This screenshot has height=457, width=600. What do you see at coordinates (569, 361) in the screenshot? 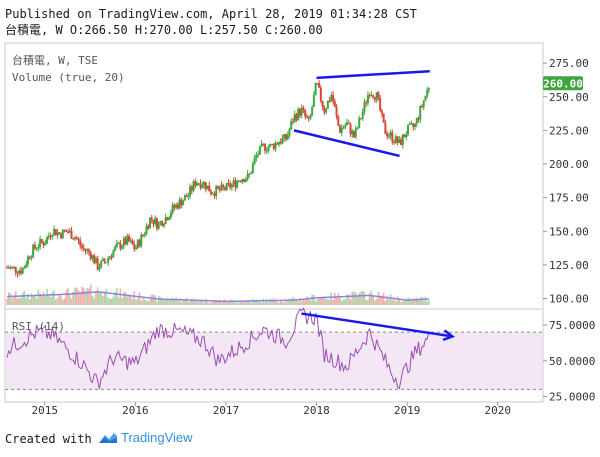
I see `rsi-axis: 25.0000 50.0000 75.0000` at bounding box center [569, 361].